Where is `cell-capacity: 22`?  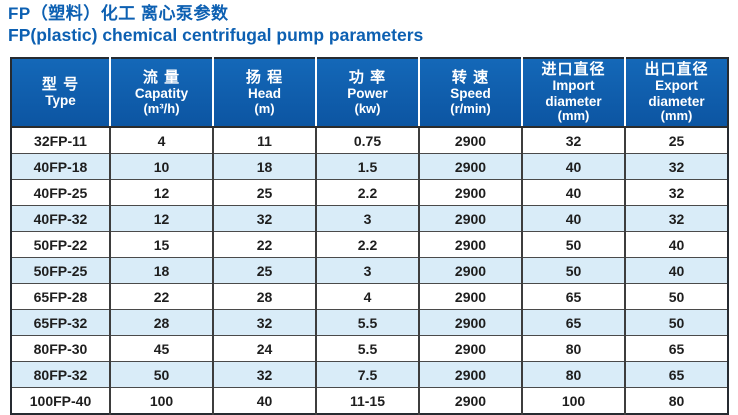
cell-capacity: 22 is located at coordinates (161, 297).